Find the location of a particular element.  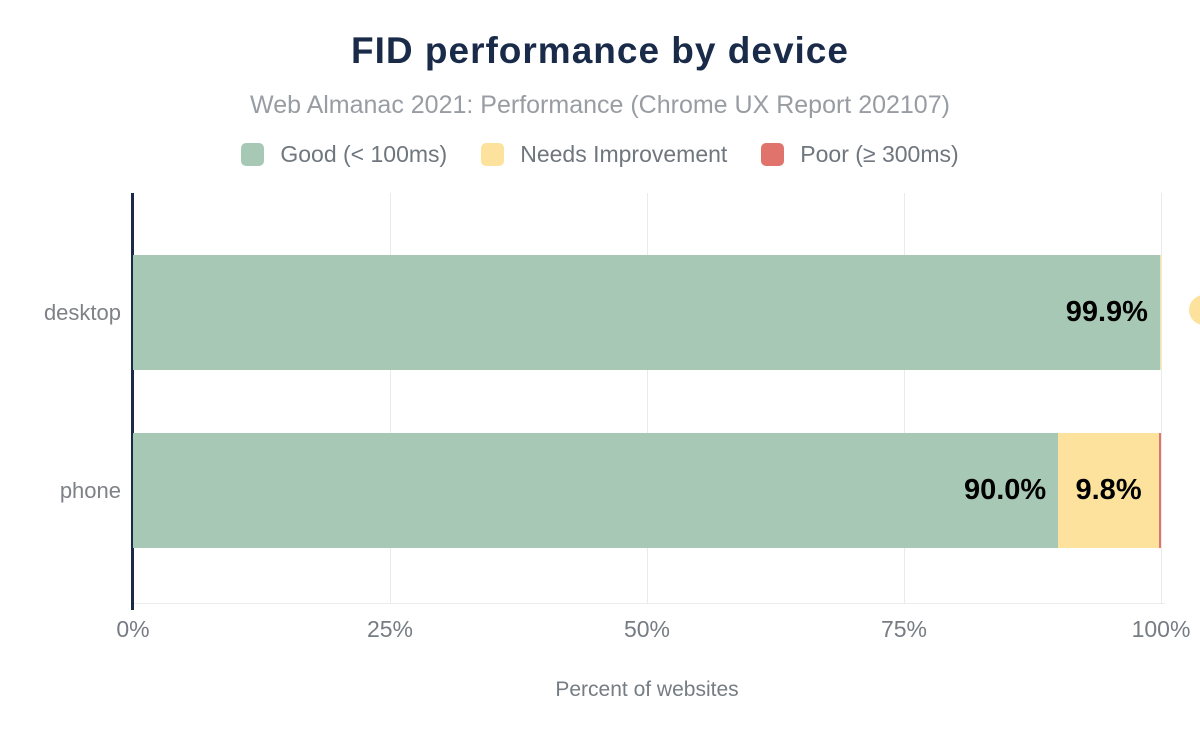

legend-item-1: Needs Improvement is located at coordinates (604, 154).